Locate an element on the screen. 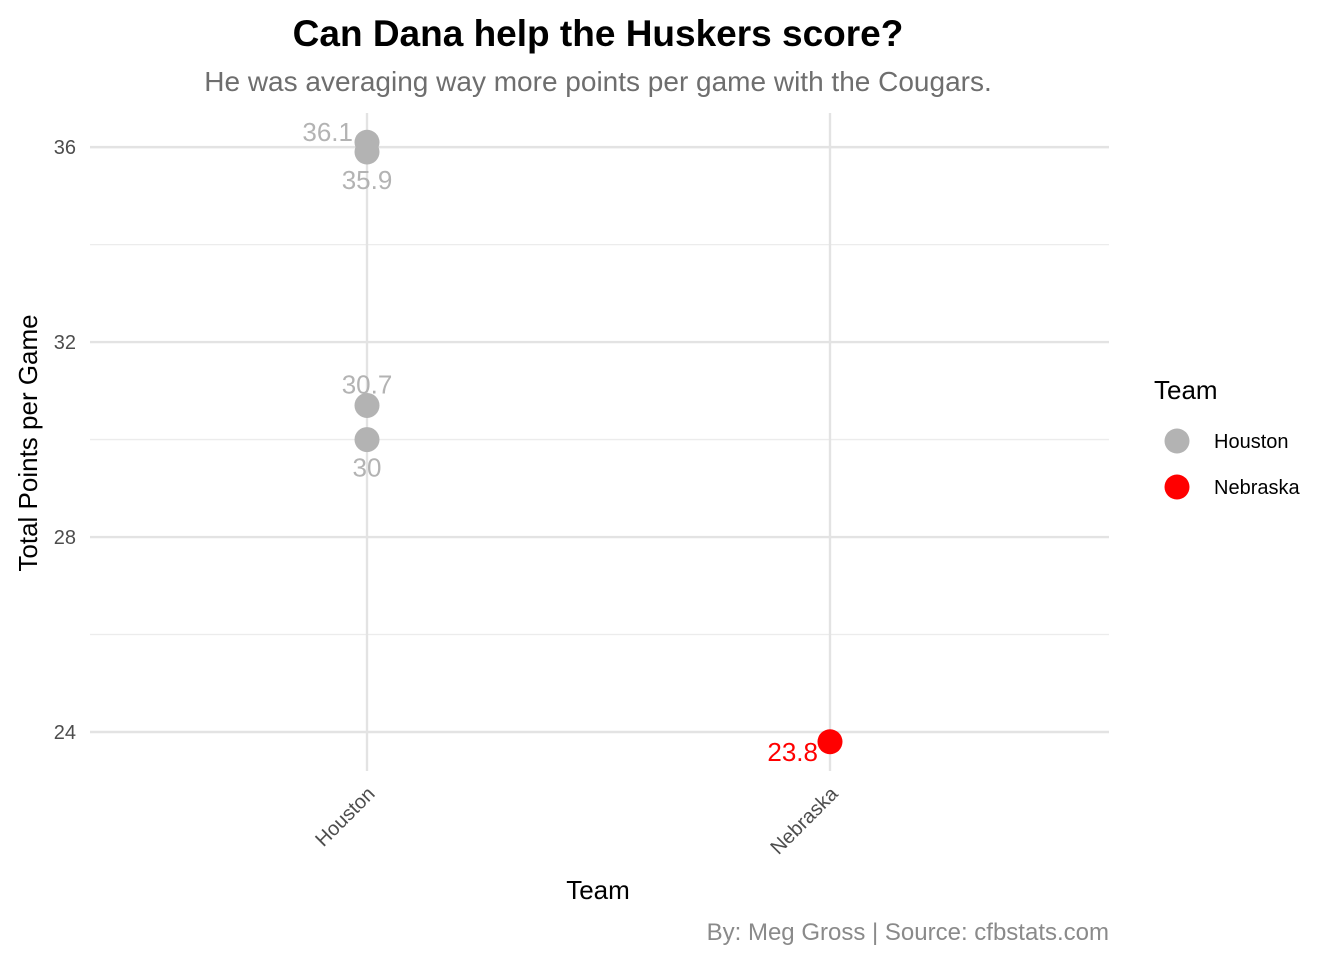 The height and width of the screenshot is (960, 1344). y-axis-title: Total Points per Game is located at coordinates (28, 442).